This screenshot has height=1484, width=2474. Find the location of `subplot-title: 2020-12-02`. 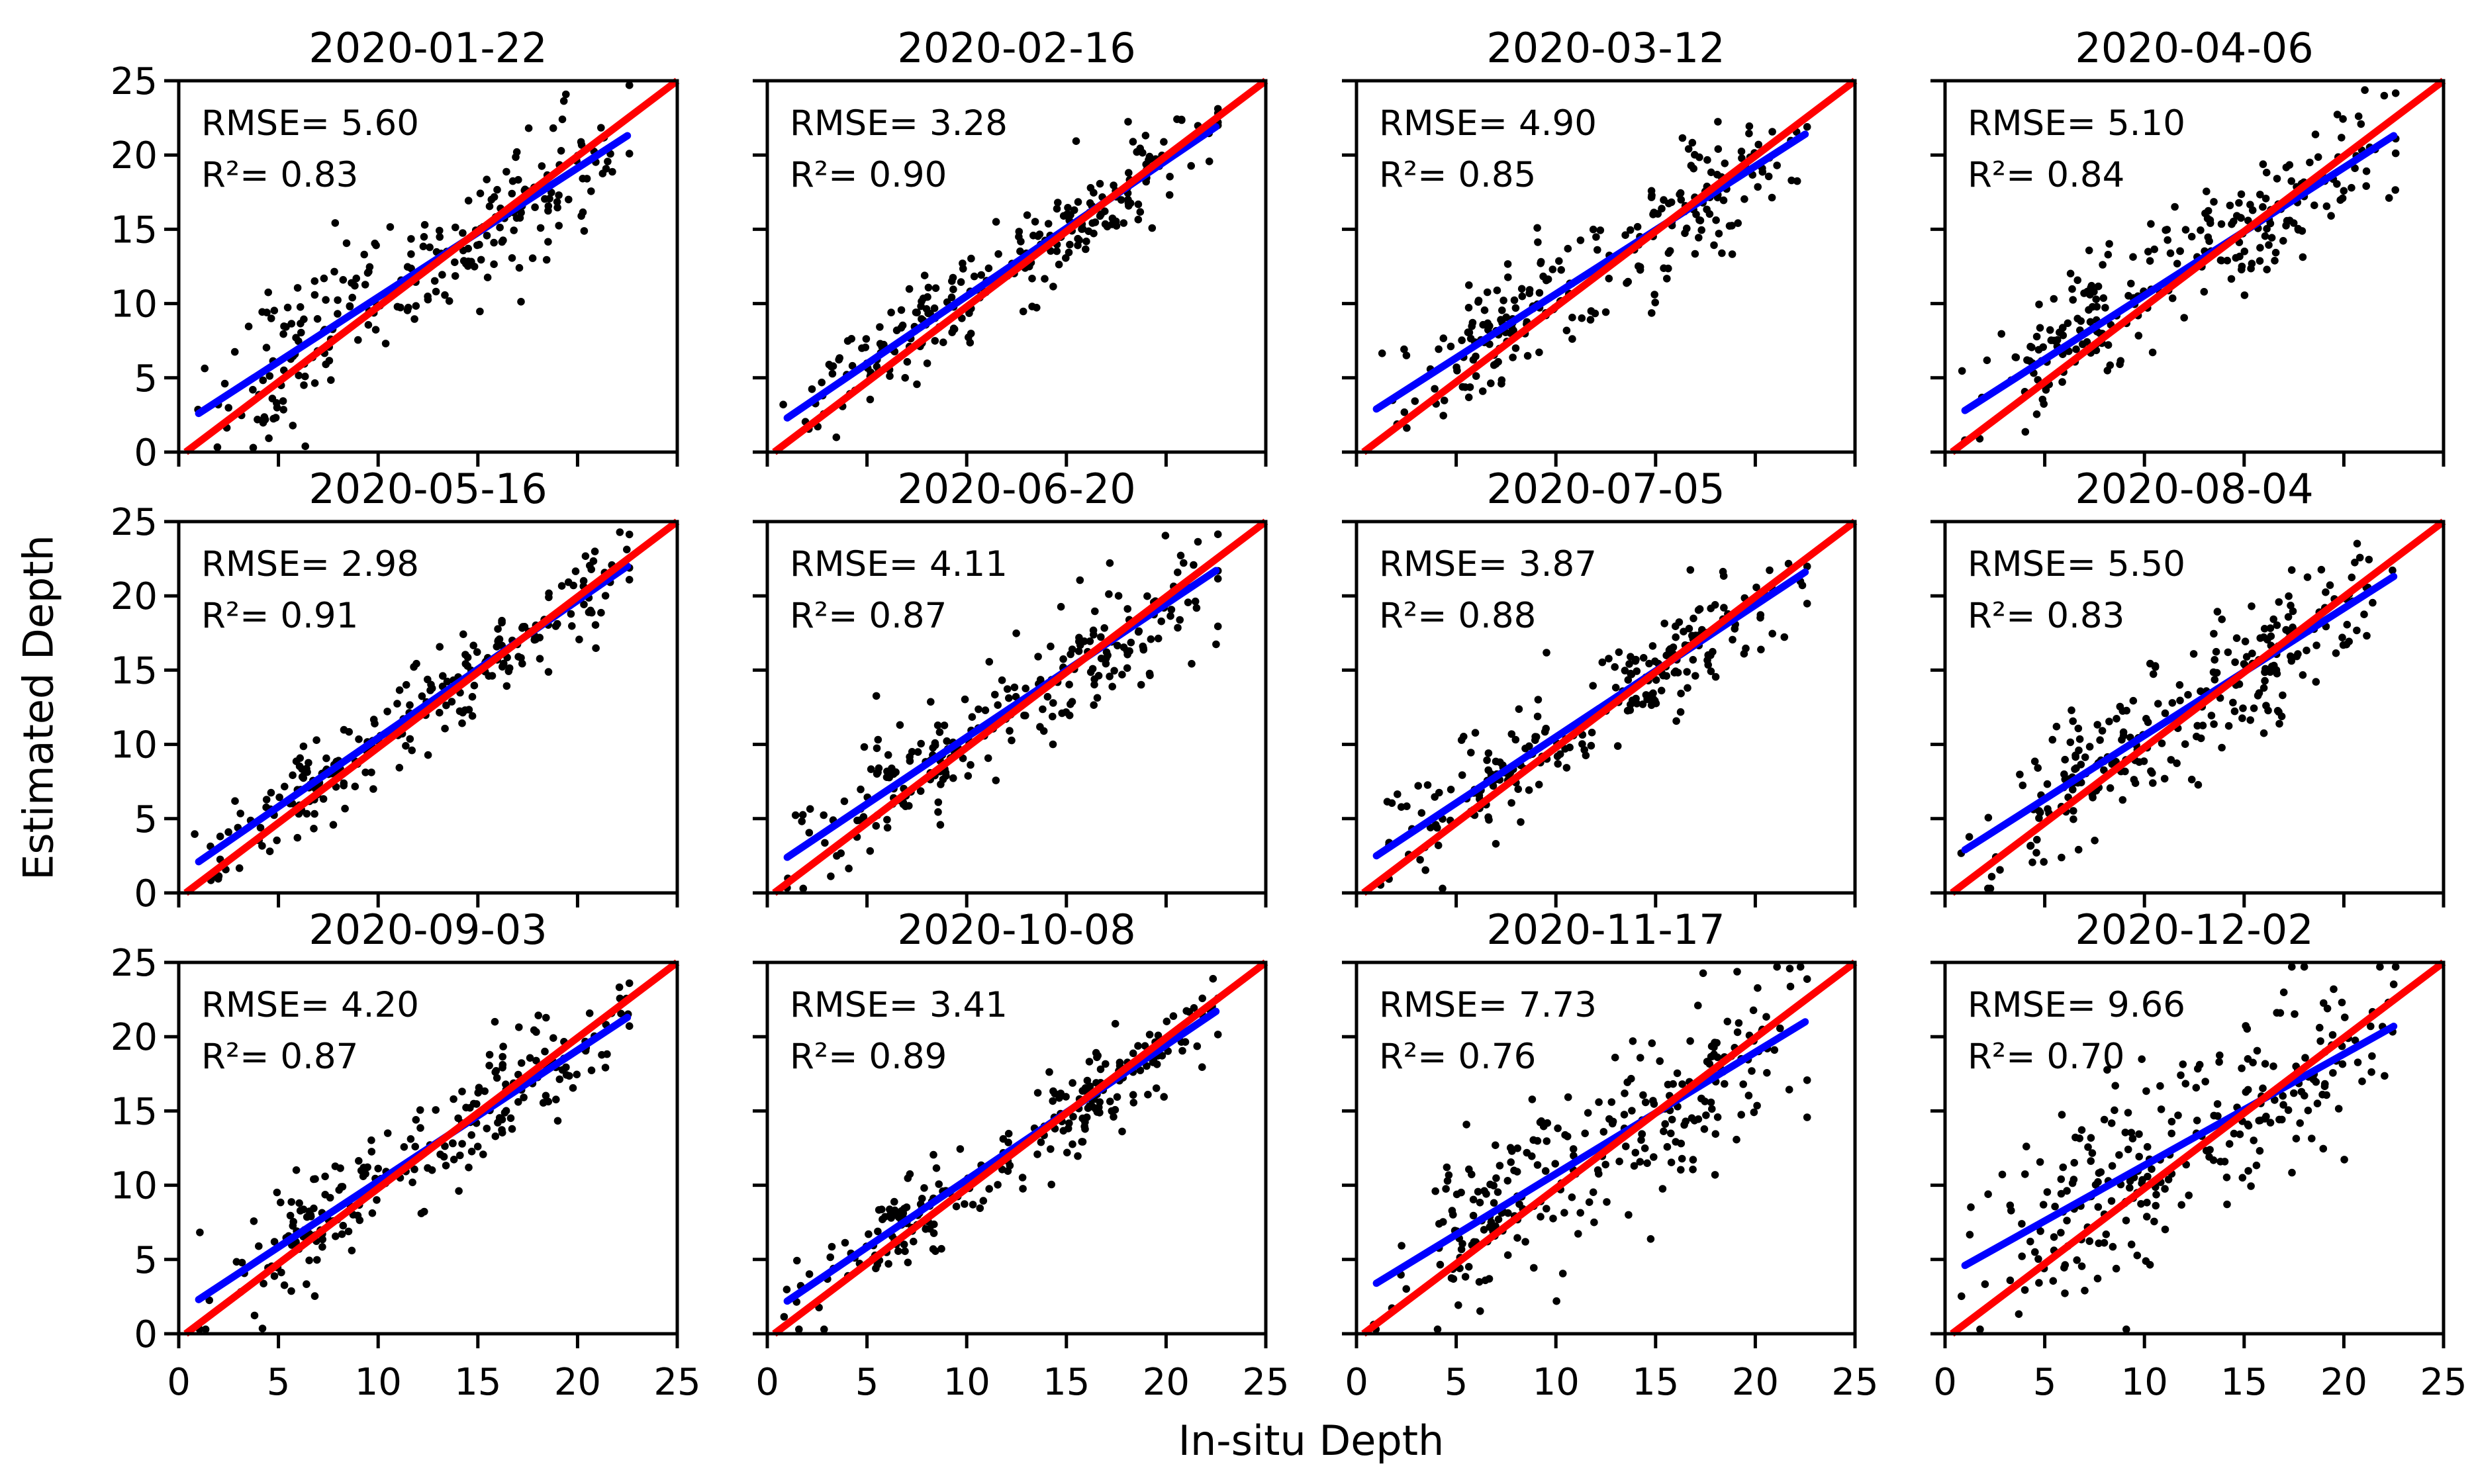

subplot-title: 2020-12-02 is located at coordinates (2194, 930).